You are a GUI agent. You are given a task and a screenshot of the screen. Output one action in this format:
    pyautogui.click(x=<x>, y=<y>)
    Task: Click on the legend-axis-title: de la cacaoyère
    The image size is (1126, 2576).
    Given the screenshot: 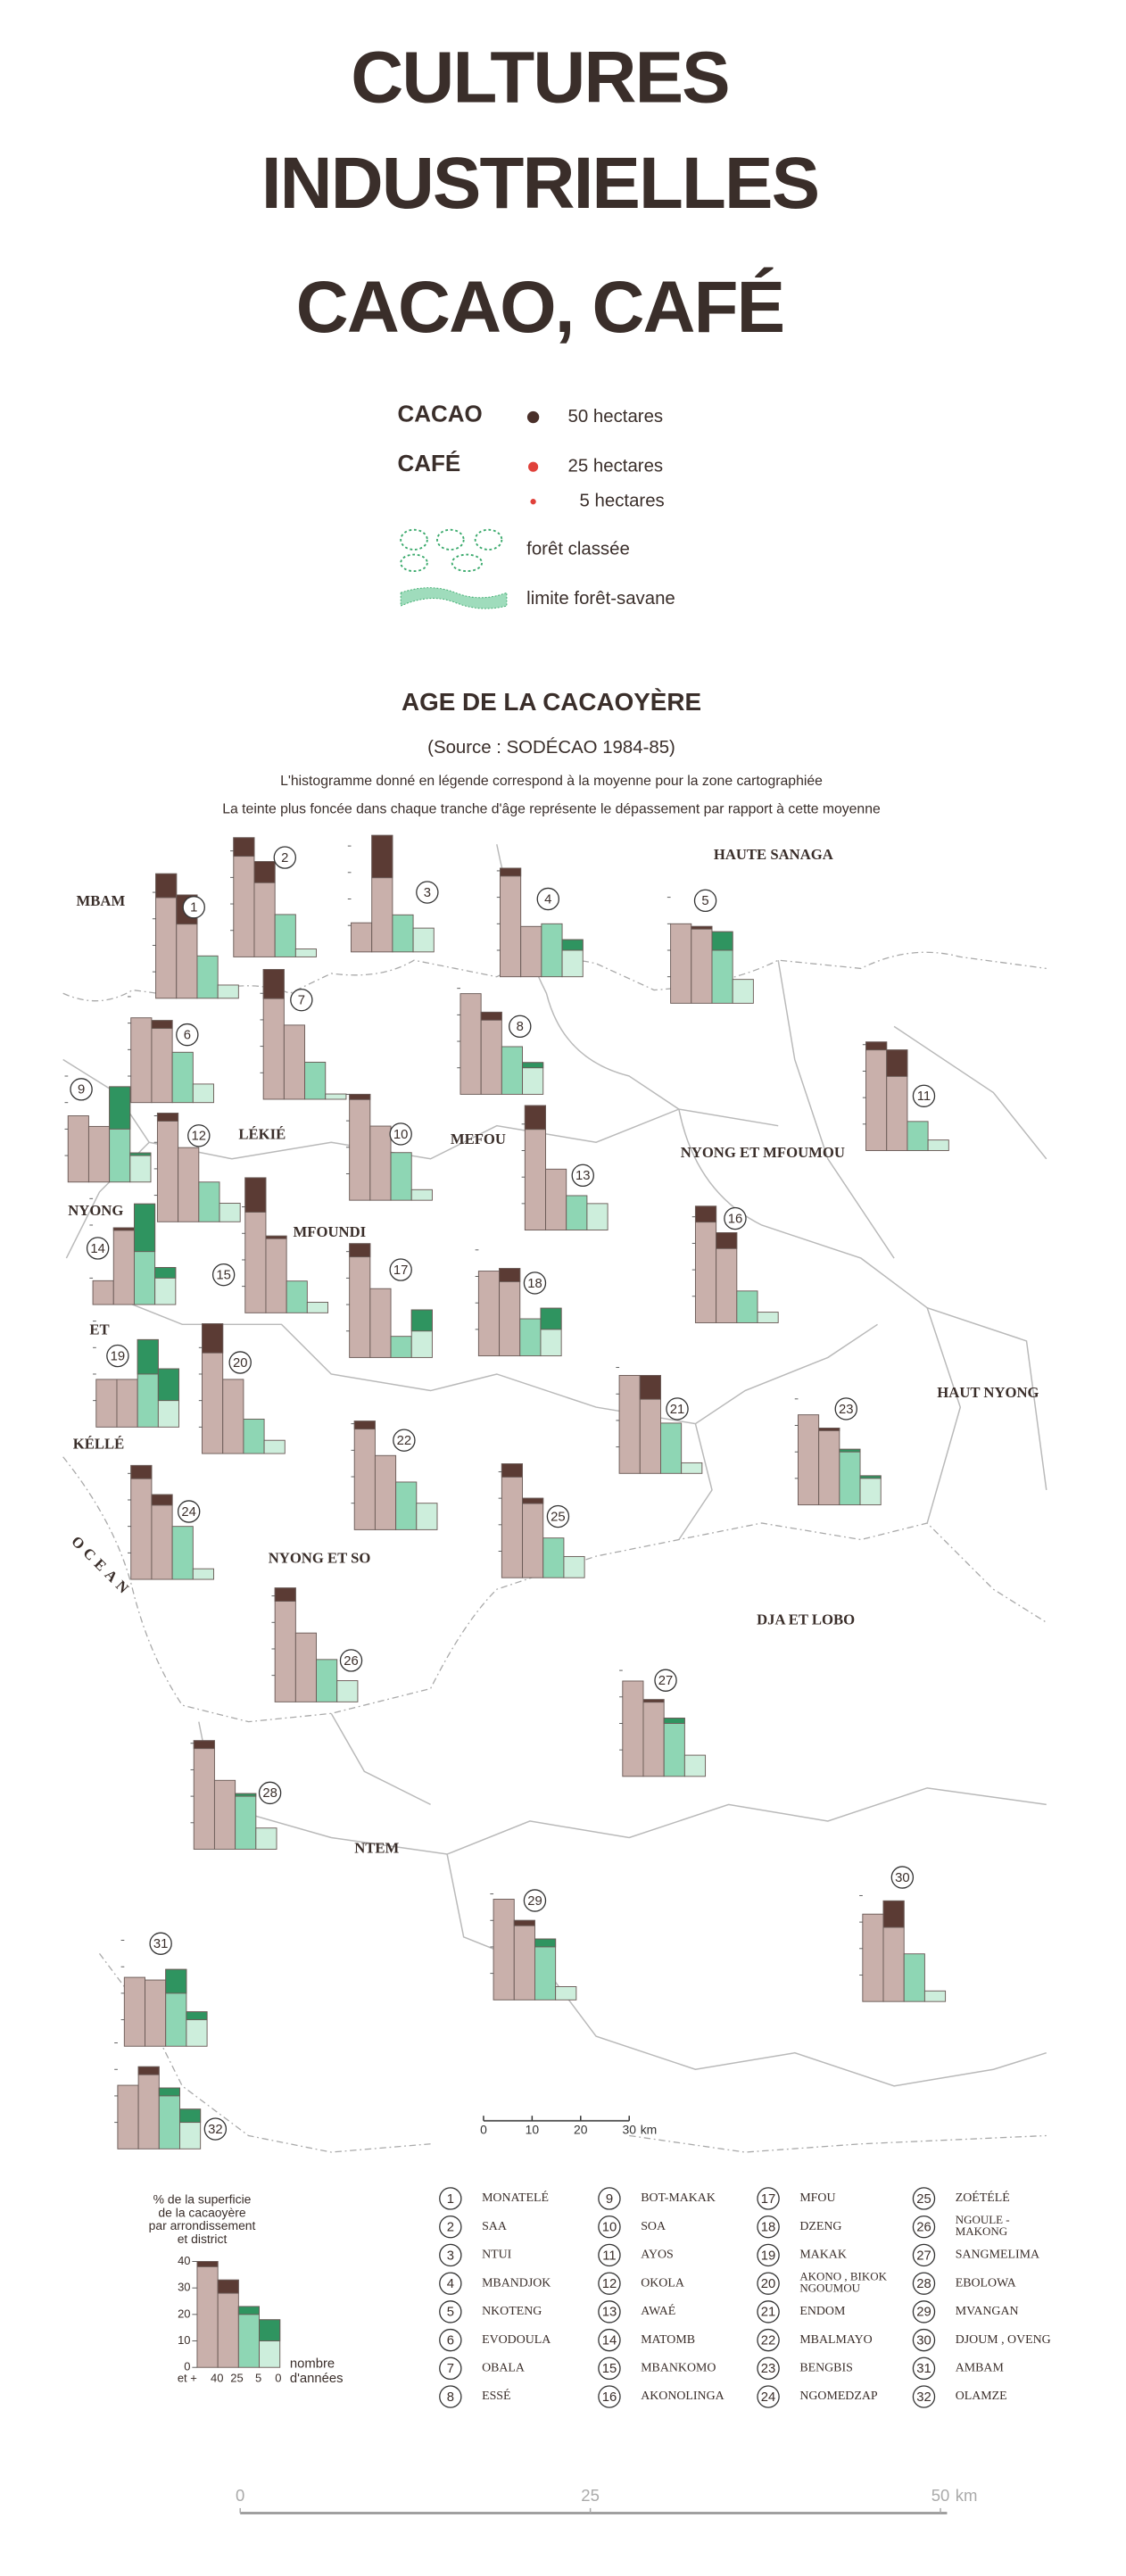 What is the action you would take?
    pyautogui.click(x=201, y=2212)
    